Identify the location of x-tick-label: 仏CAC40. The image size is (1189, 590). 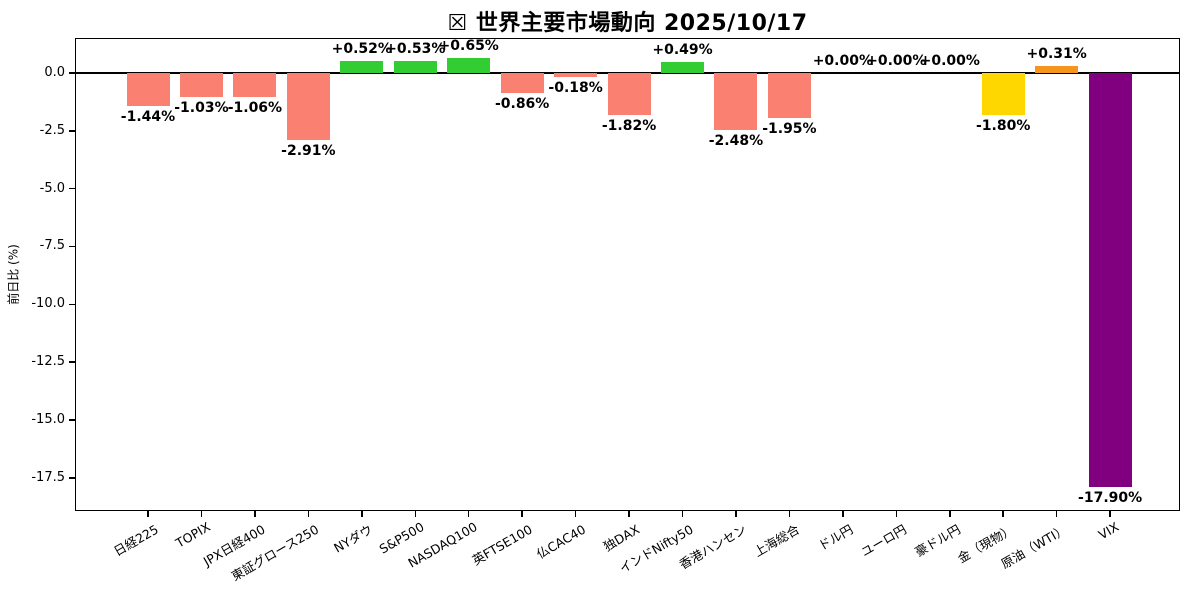
(561, 541).